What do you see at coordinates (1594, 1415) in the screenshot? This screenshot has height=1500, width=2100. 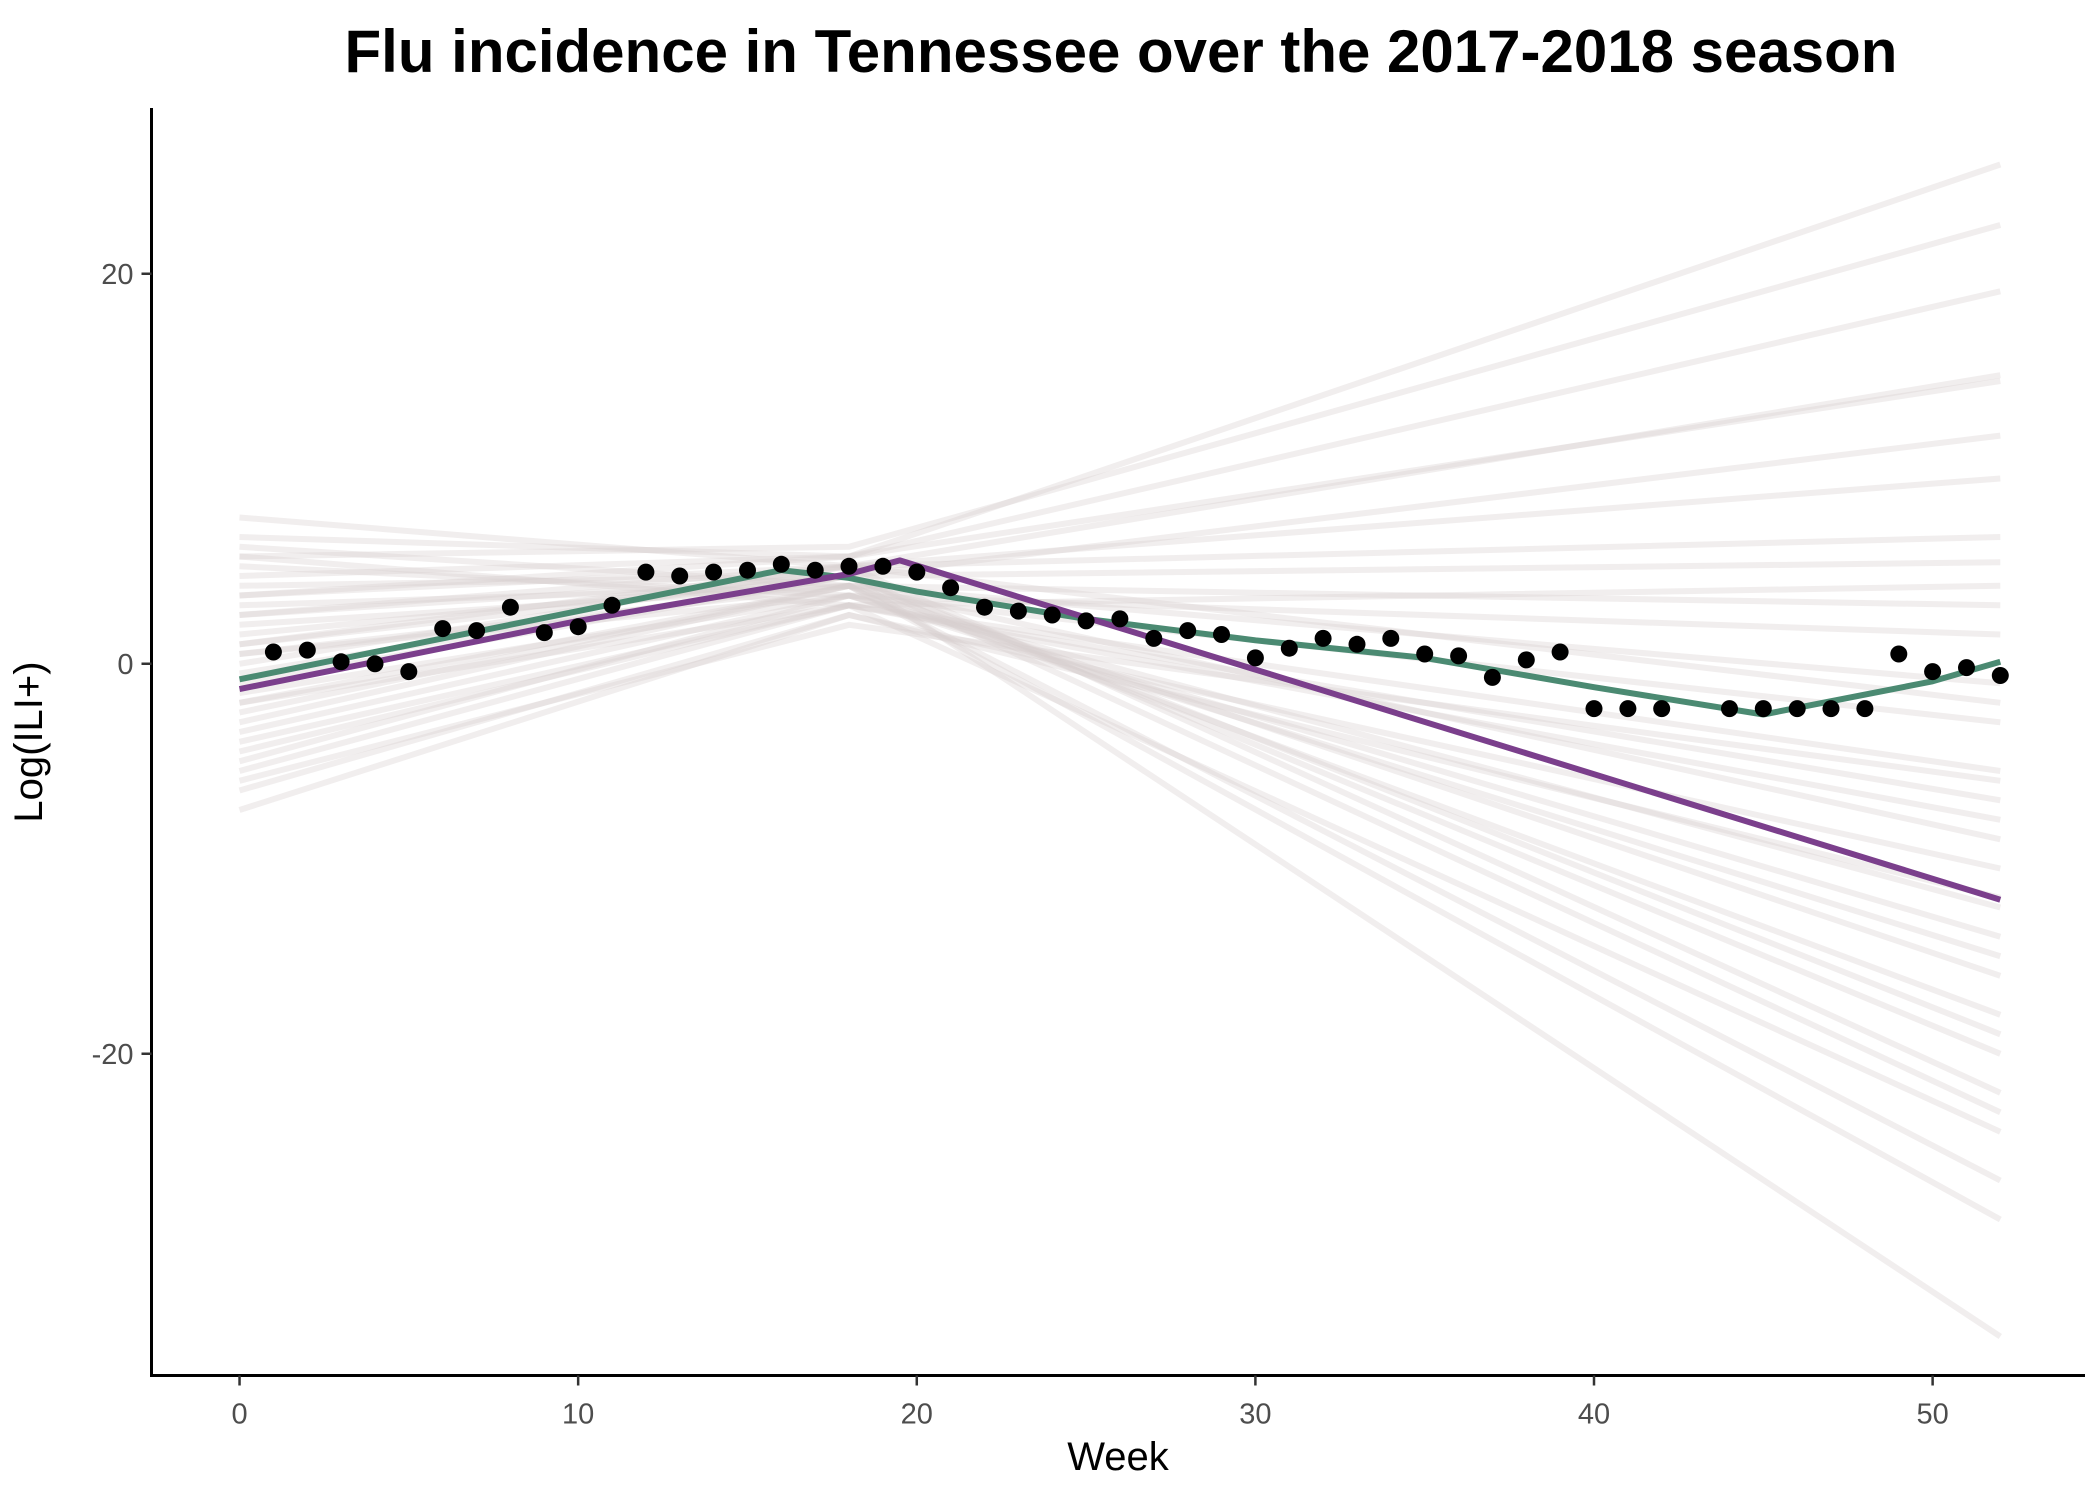 I see `x-tick-label: 40` at bounding box center [1594, 1415].